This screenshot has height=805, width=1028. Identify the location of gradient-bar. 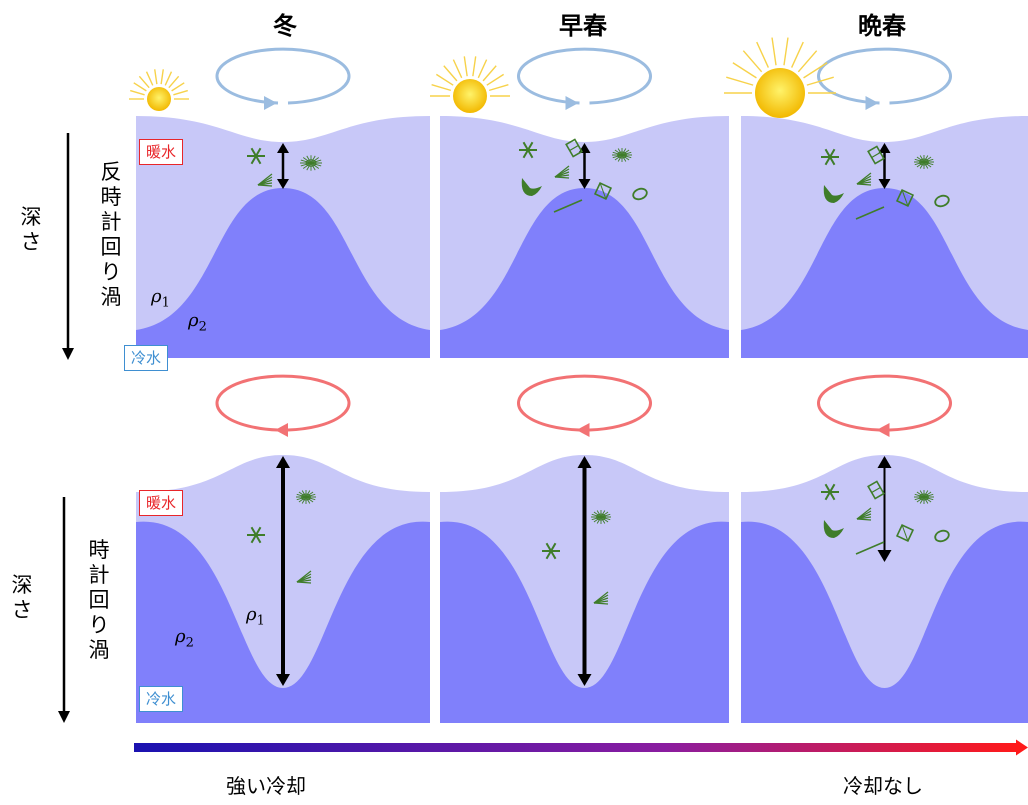
(576, 747).